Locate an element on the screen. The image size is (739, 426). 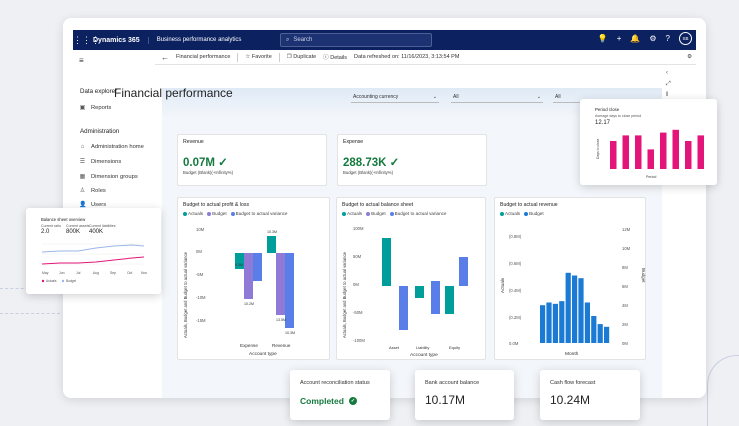
reconciliation-tile: Account reconciliation status Completed ✓ is located at coordinates (340, 395).